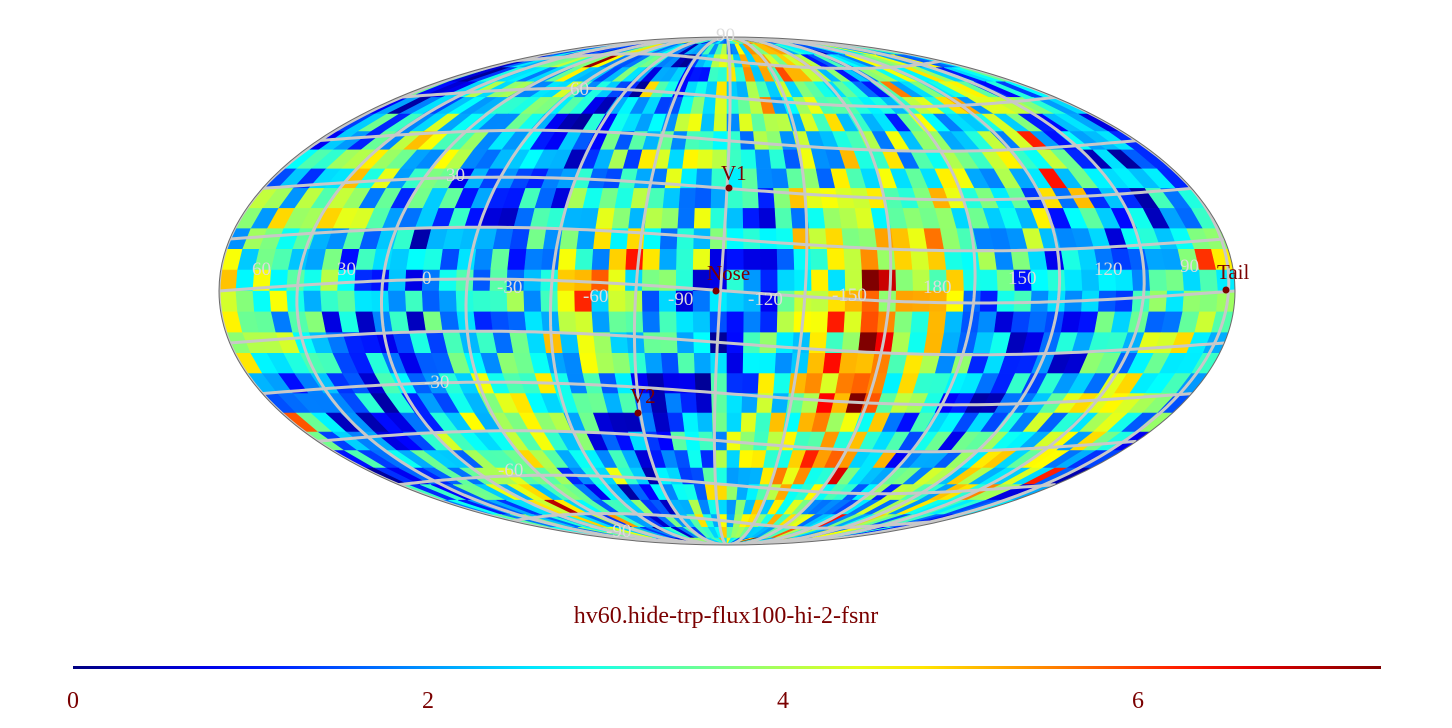  Describe the element at coordinates (346, 269) in the screenshot. I see `lon-label-30: 30` at that location.